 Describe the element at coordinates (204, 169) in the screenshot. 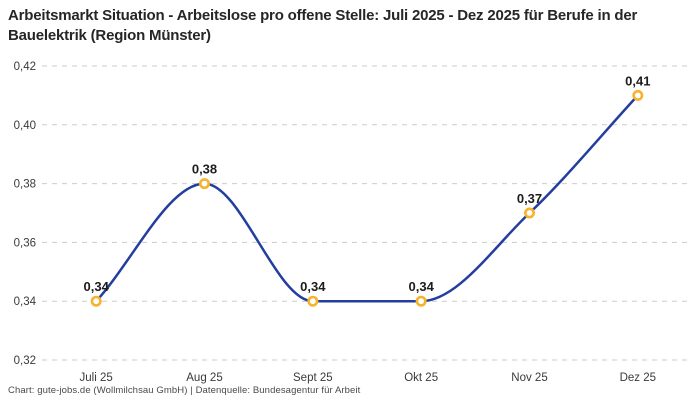

I see `data-point-label: 0,38` at that location.